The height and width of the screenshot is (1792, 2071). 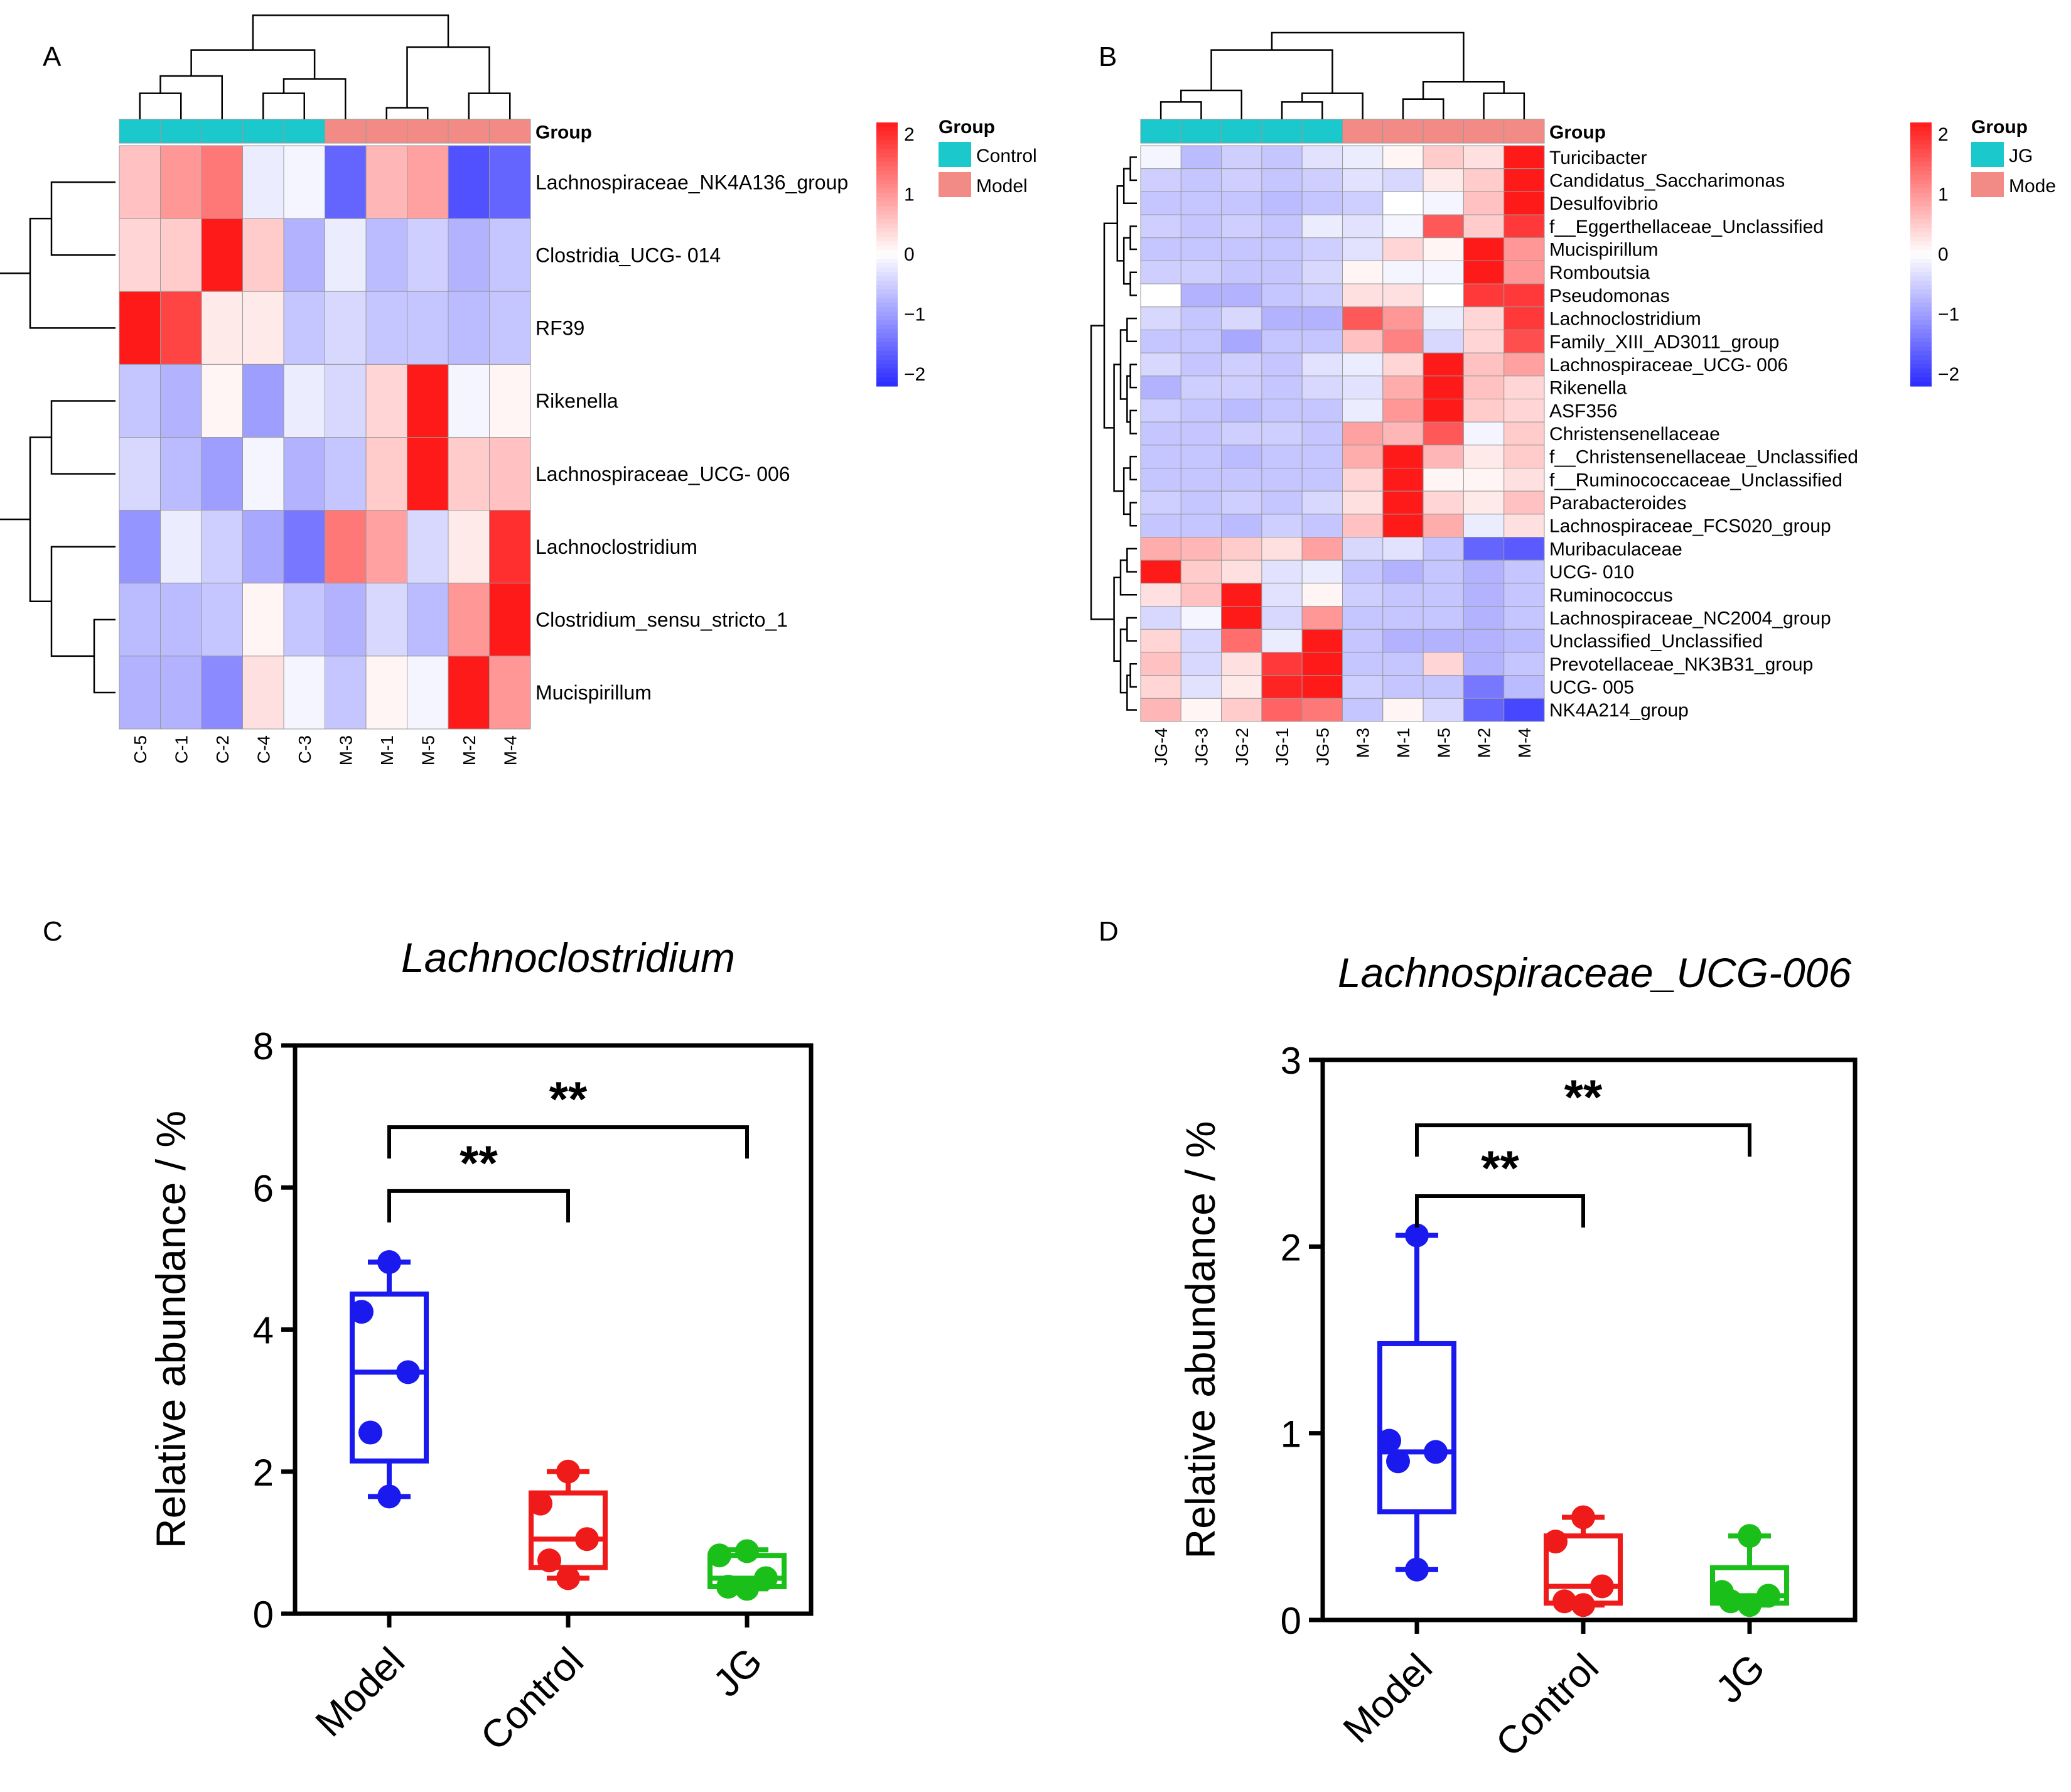 What do you see at coordinates (576, 401) in the screenshot?
I see `row-label: Rikenella` at bounding box center [576, 401].